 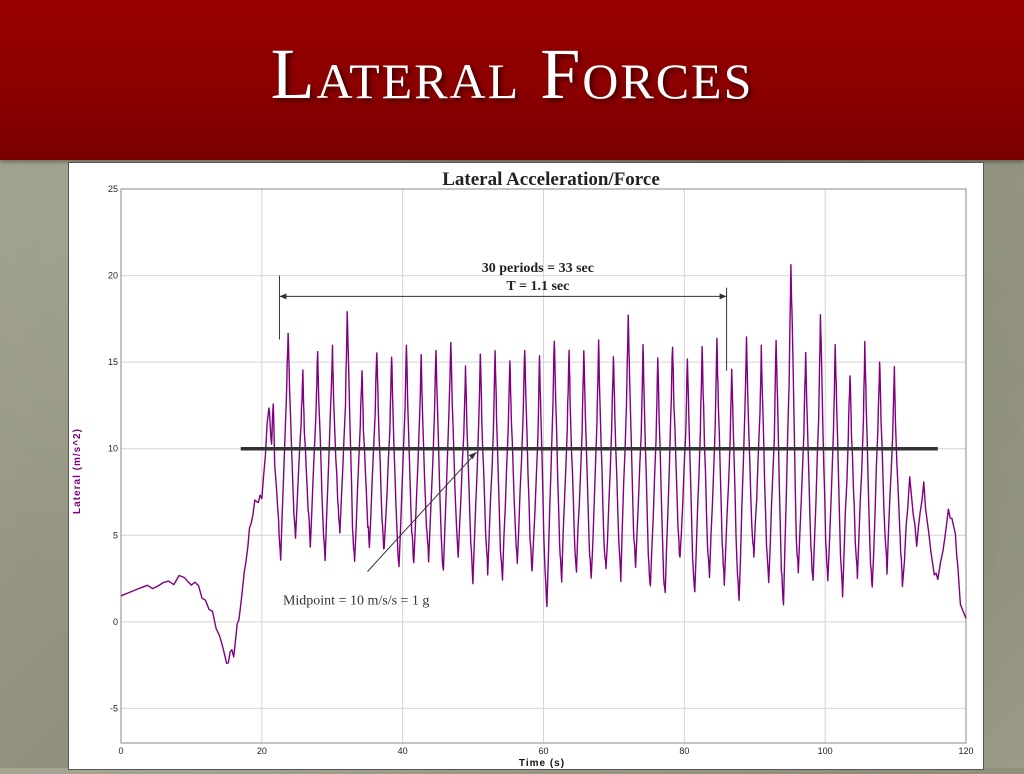 What do you see at coordinates (113, 449) in the screenshot?
I see `y-tick-label: 10` at bounding box center [113, 449].